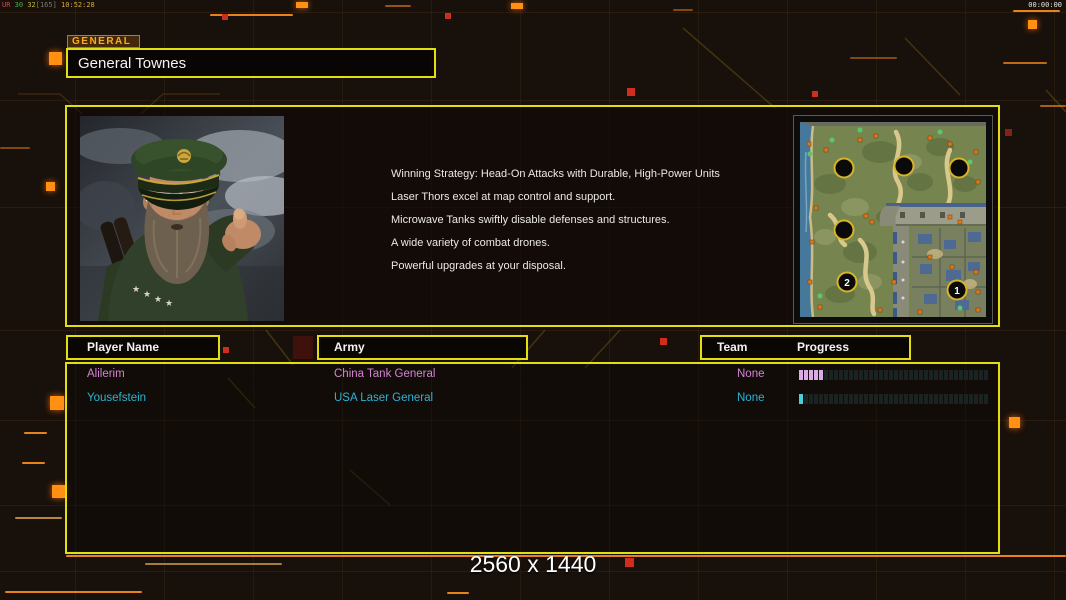  What do you see at coordinates (103, 41) in the screenshot?
I see `general-tab-label: GENERAL` at bounding box center [103, 41].